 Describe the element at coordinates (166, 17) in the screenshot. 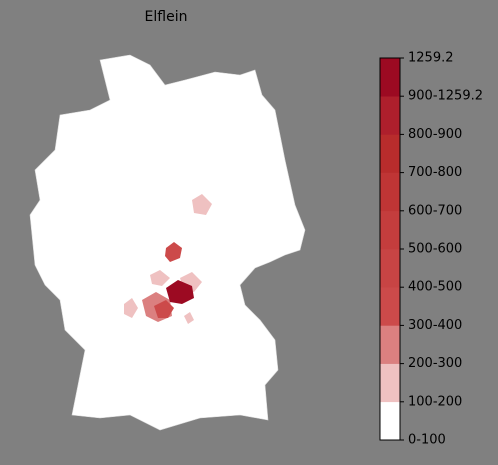

I see `map-title: Elflein` at that location.